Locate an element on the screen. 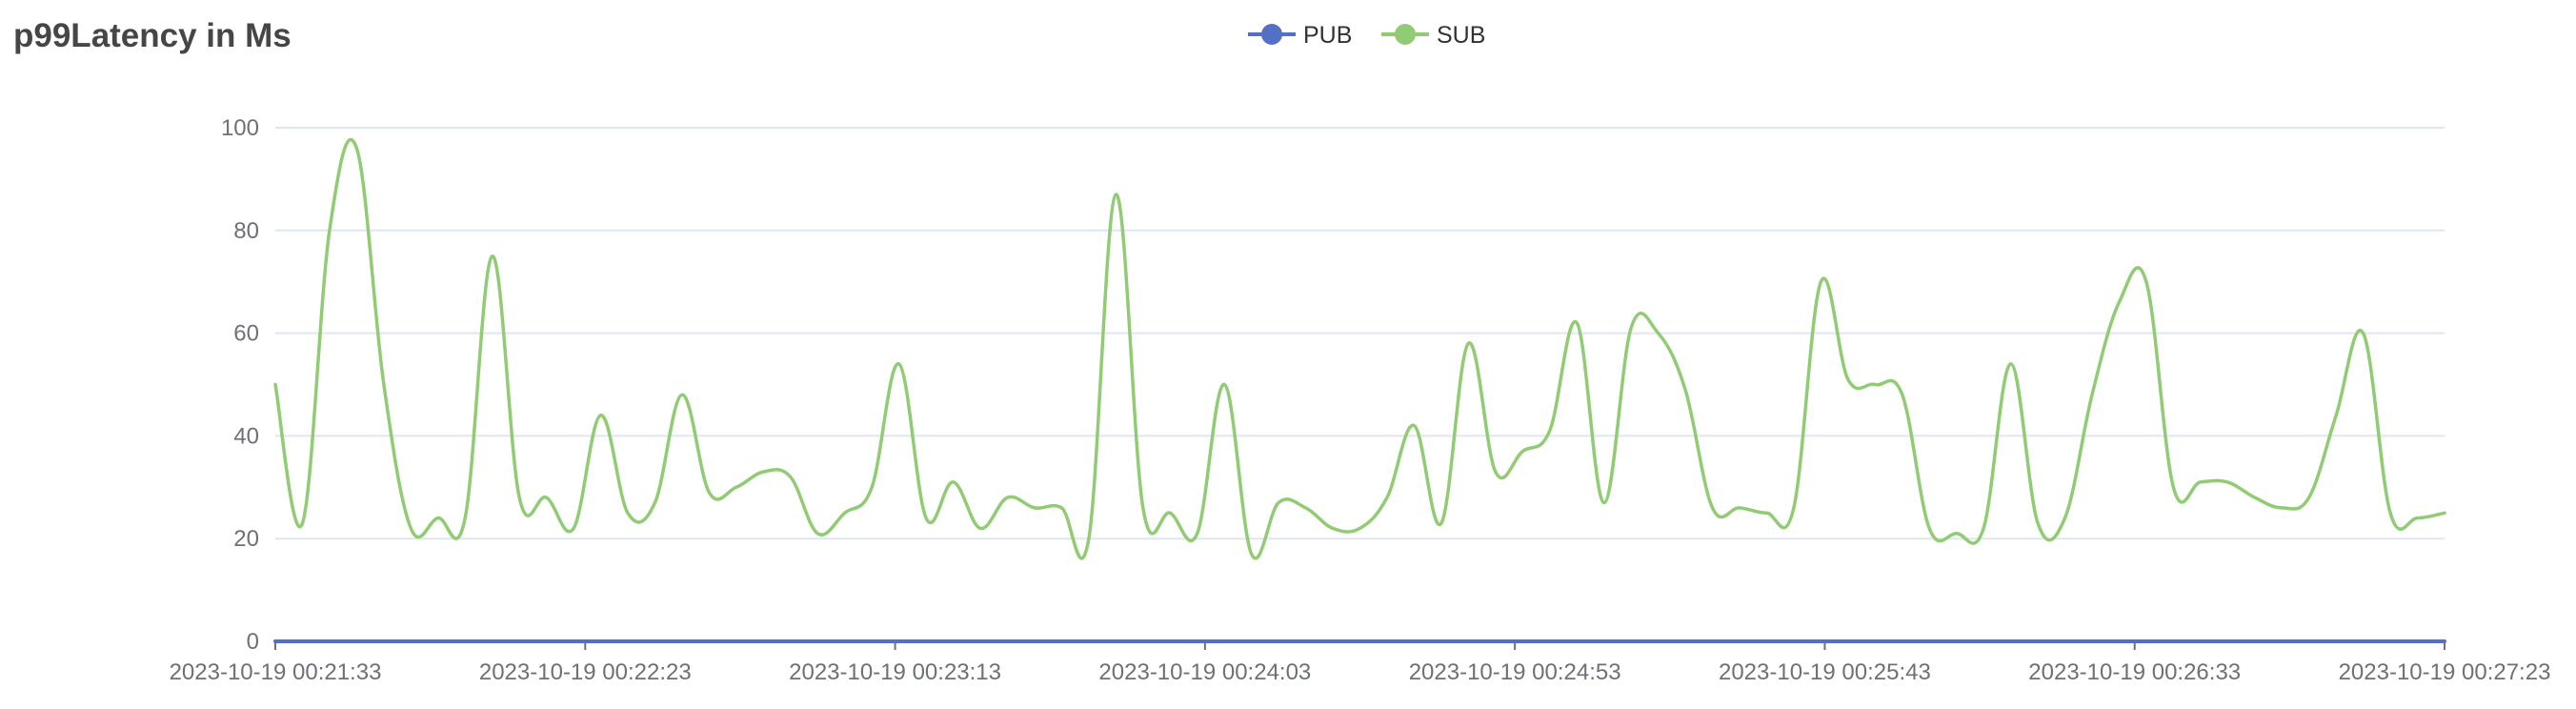 This screenshot has height=709, width=2576. legend: PUB SUB is located at coordinates (1367, 35).